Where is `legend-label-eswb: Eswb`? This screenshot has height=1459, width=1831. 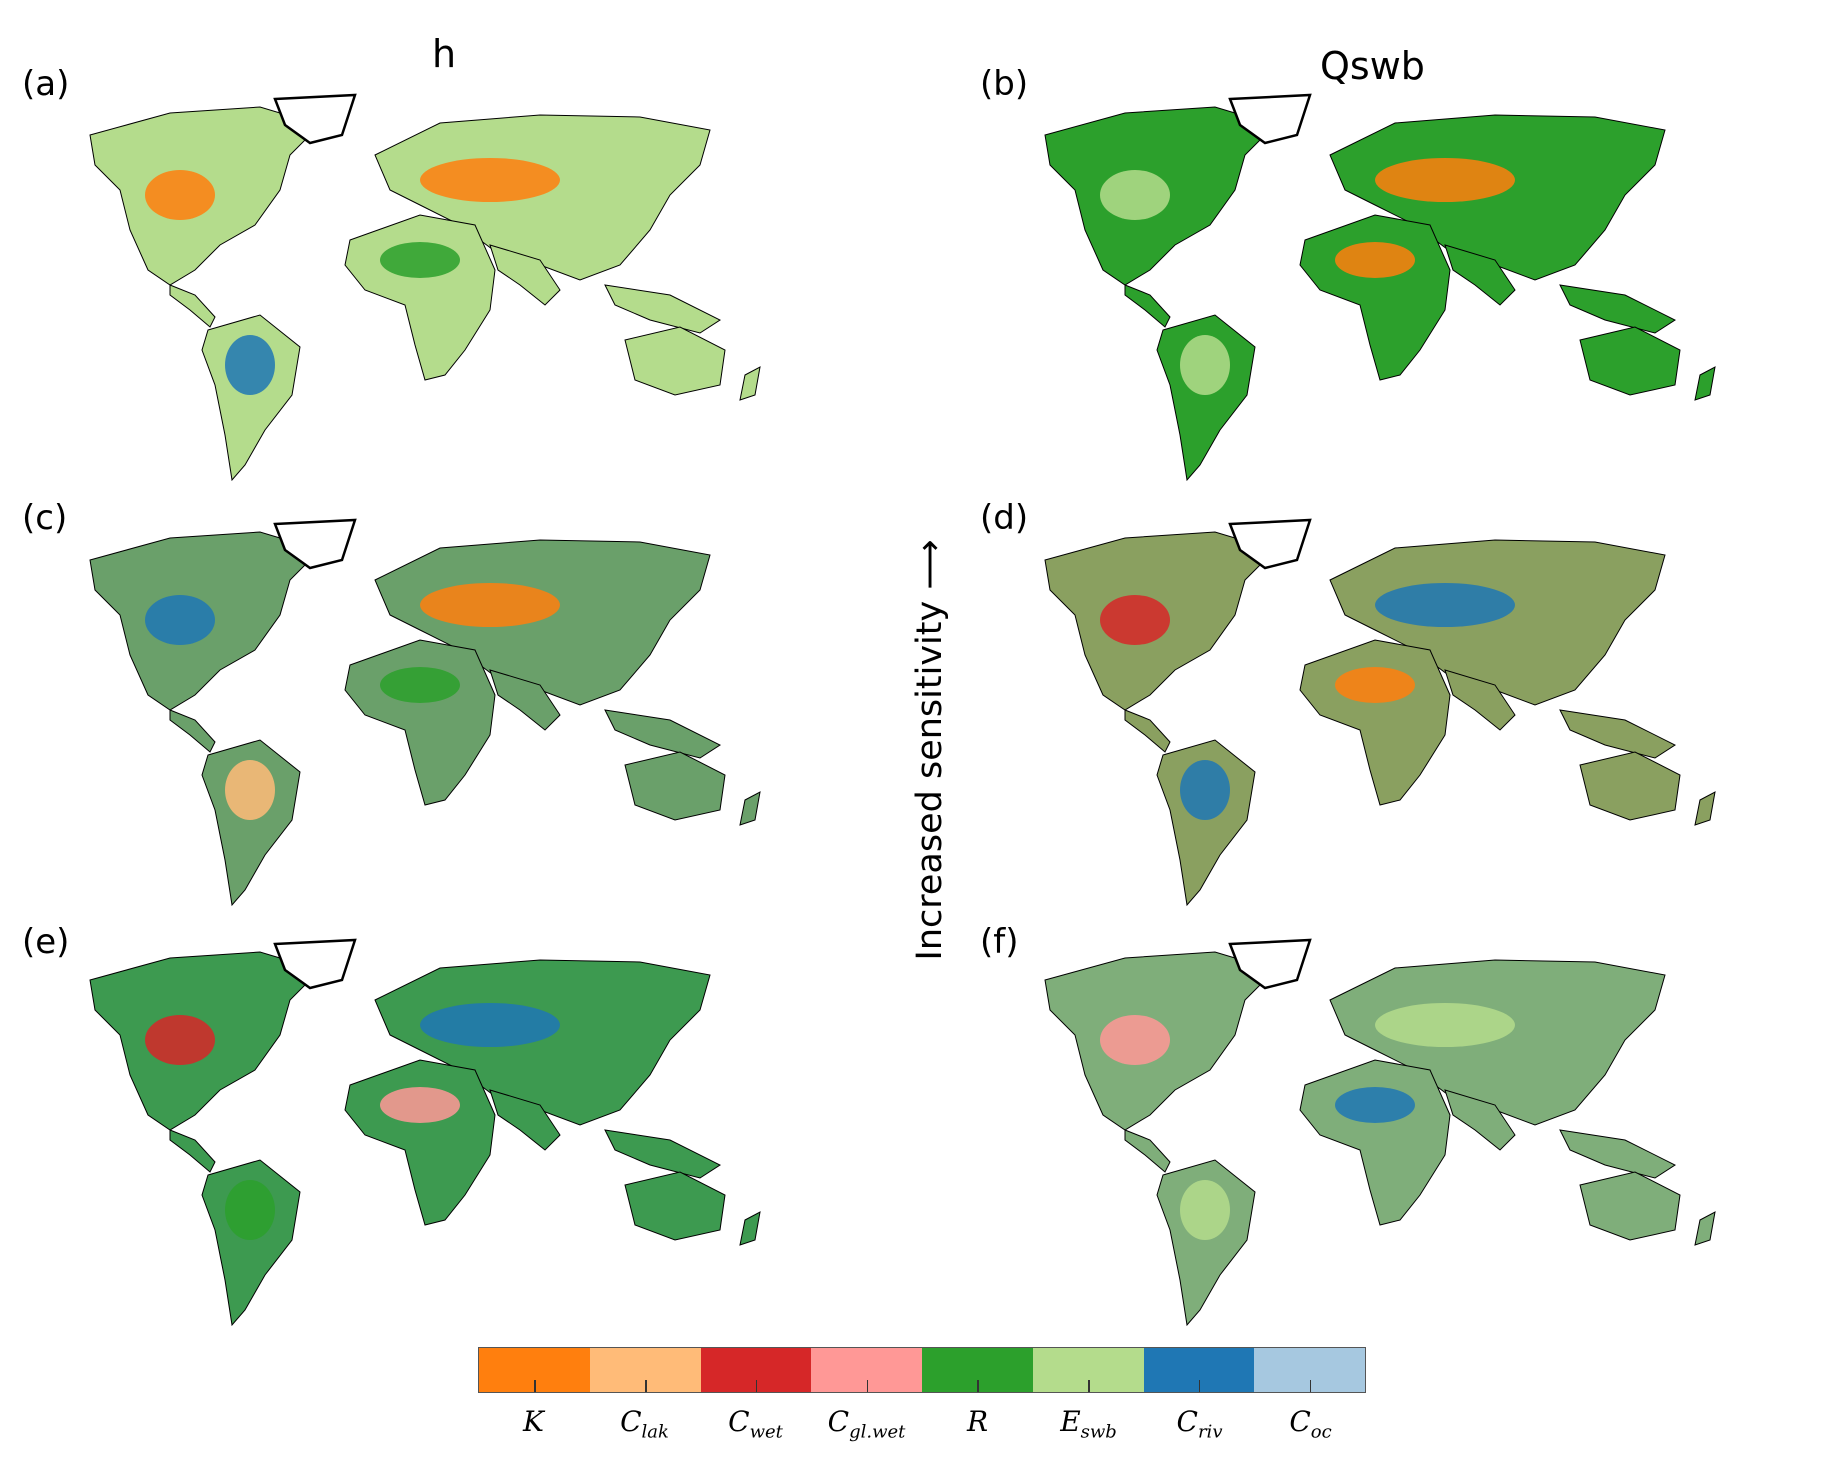 legend-label-eswb: Eswb is located at coordinates (1088, 1424).